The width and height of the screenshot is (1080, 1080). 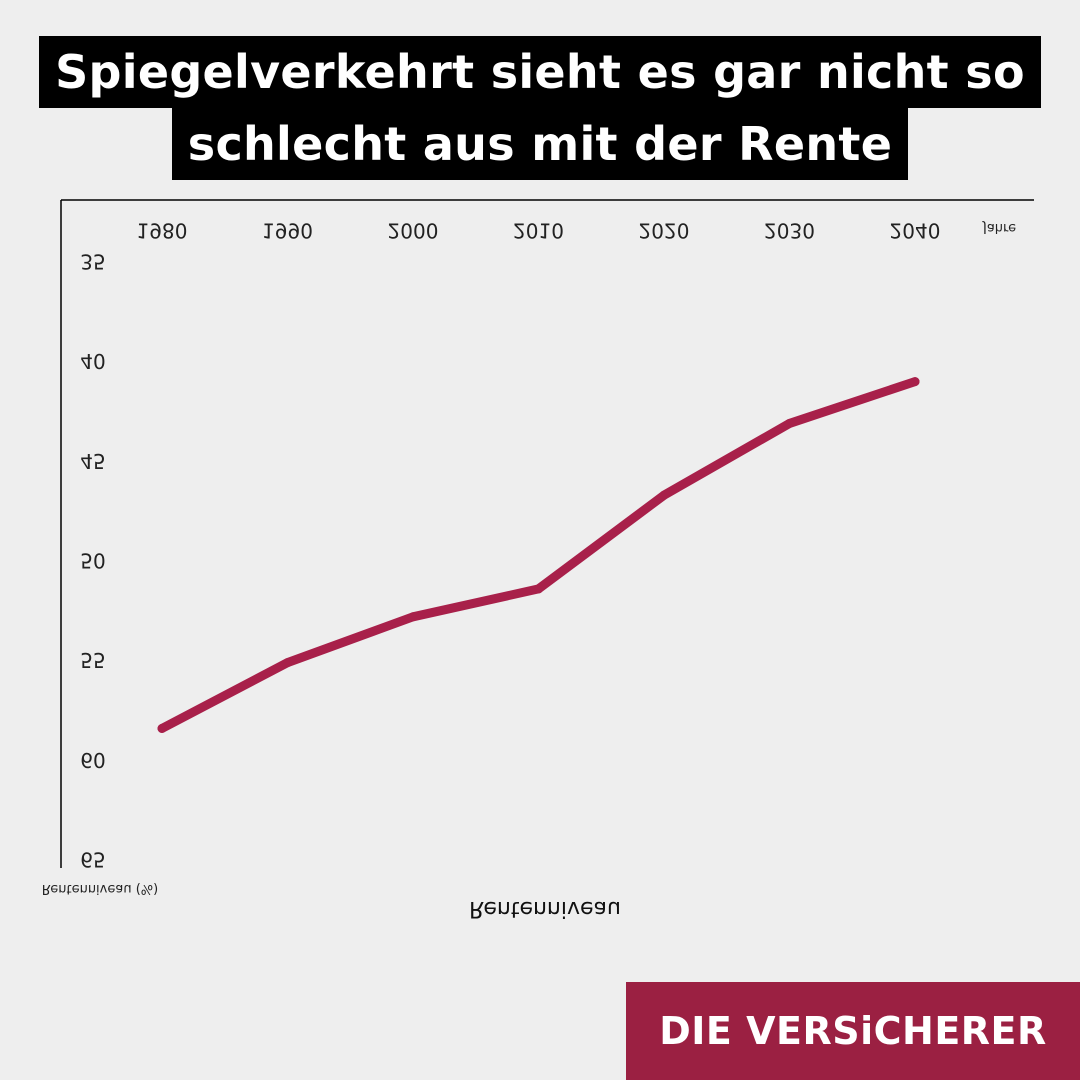 I want to click on y-tick-label: 35, so click(x=92, y=262).